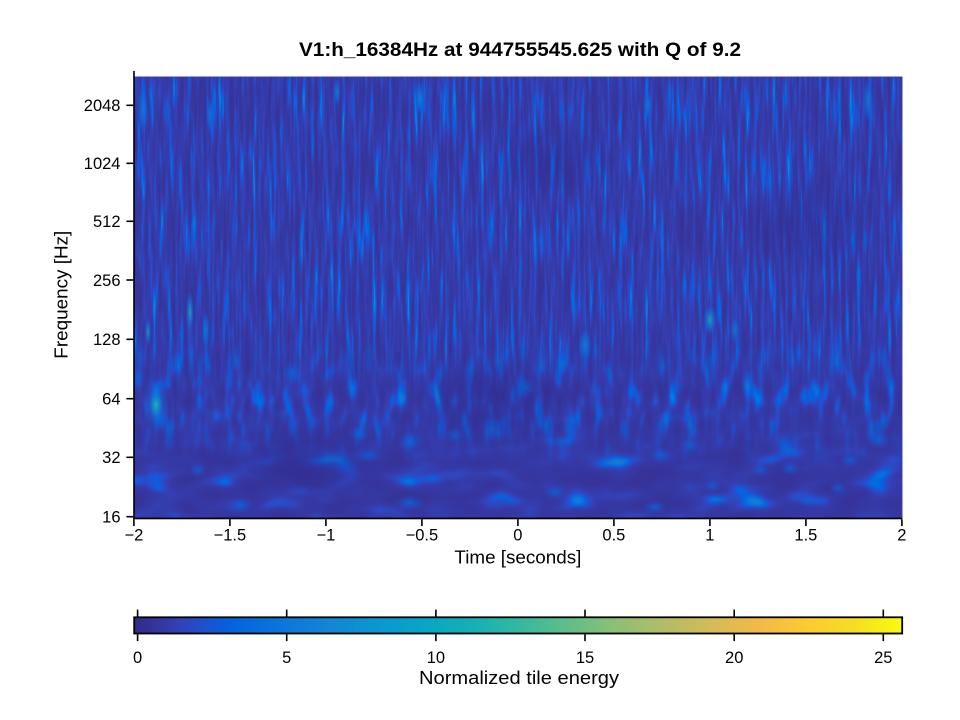  I want to click on svg-text: −1.5, so click(230, 535).